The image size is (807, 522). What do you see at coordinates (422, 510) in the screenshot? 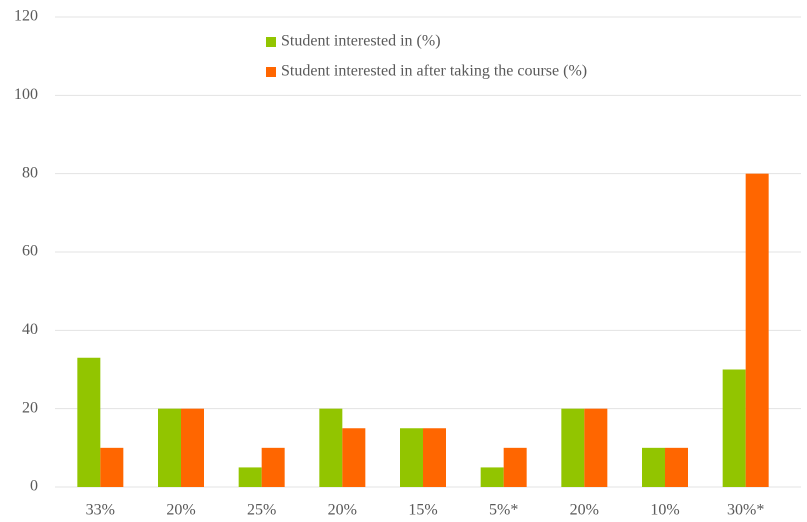
I see `x-tick-label: 15%` at bounding box center [422, 510].